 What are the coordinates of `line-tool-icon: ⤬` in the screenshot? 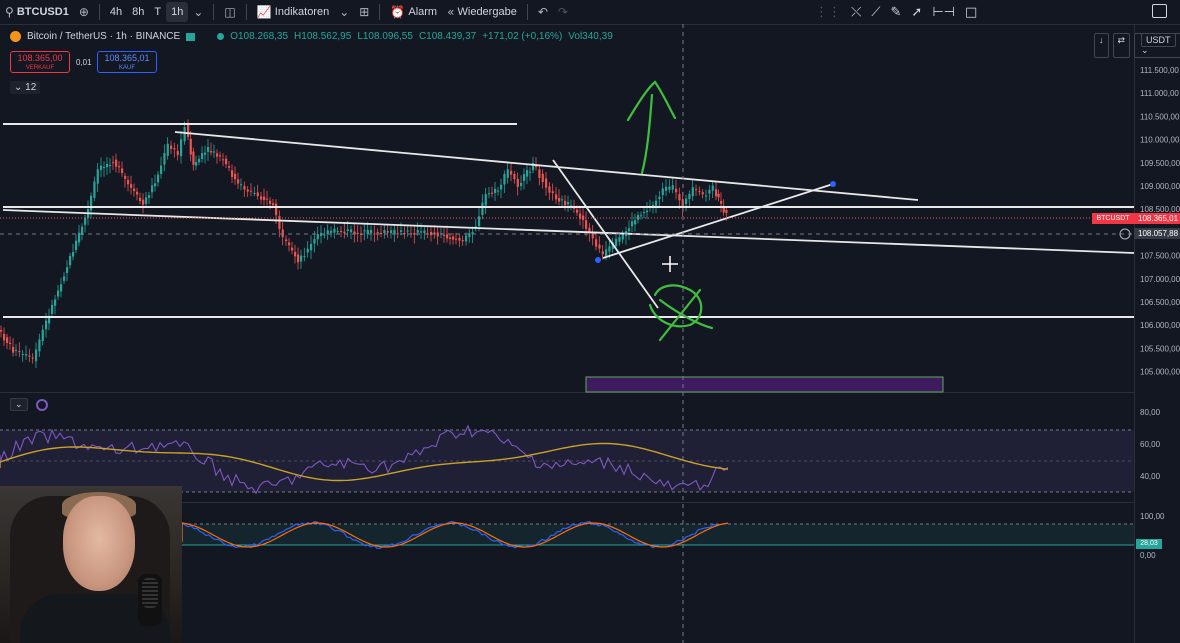 It's located at (856, 12).